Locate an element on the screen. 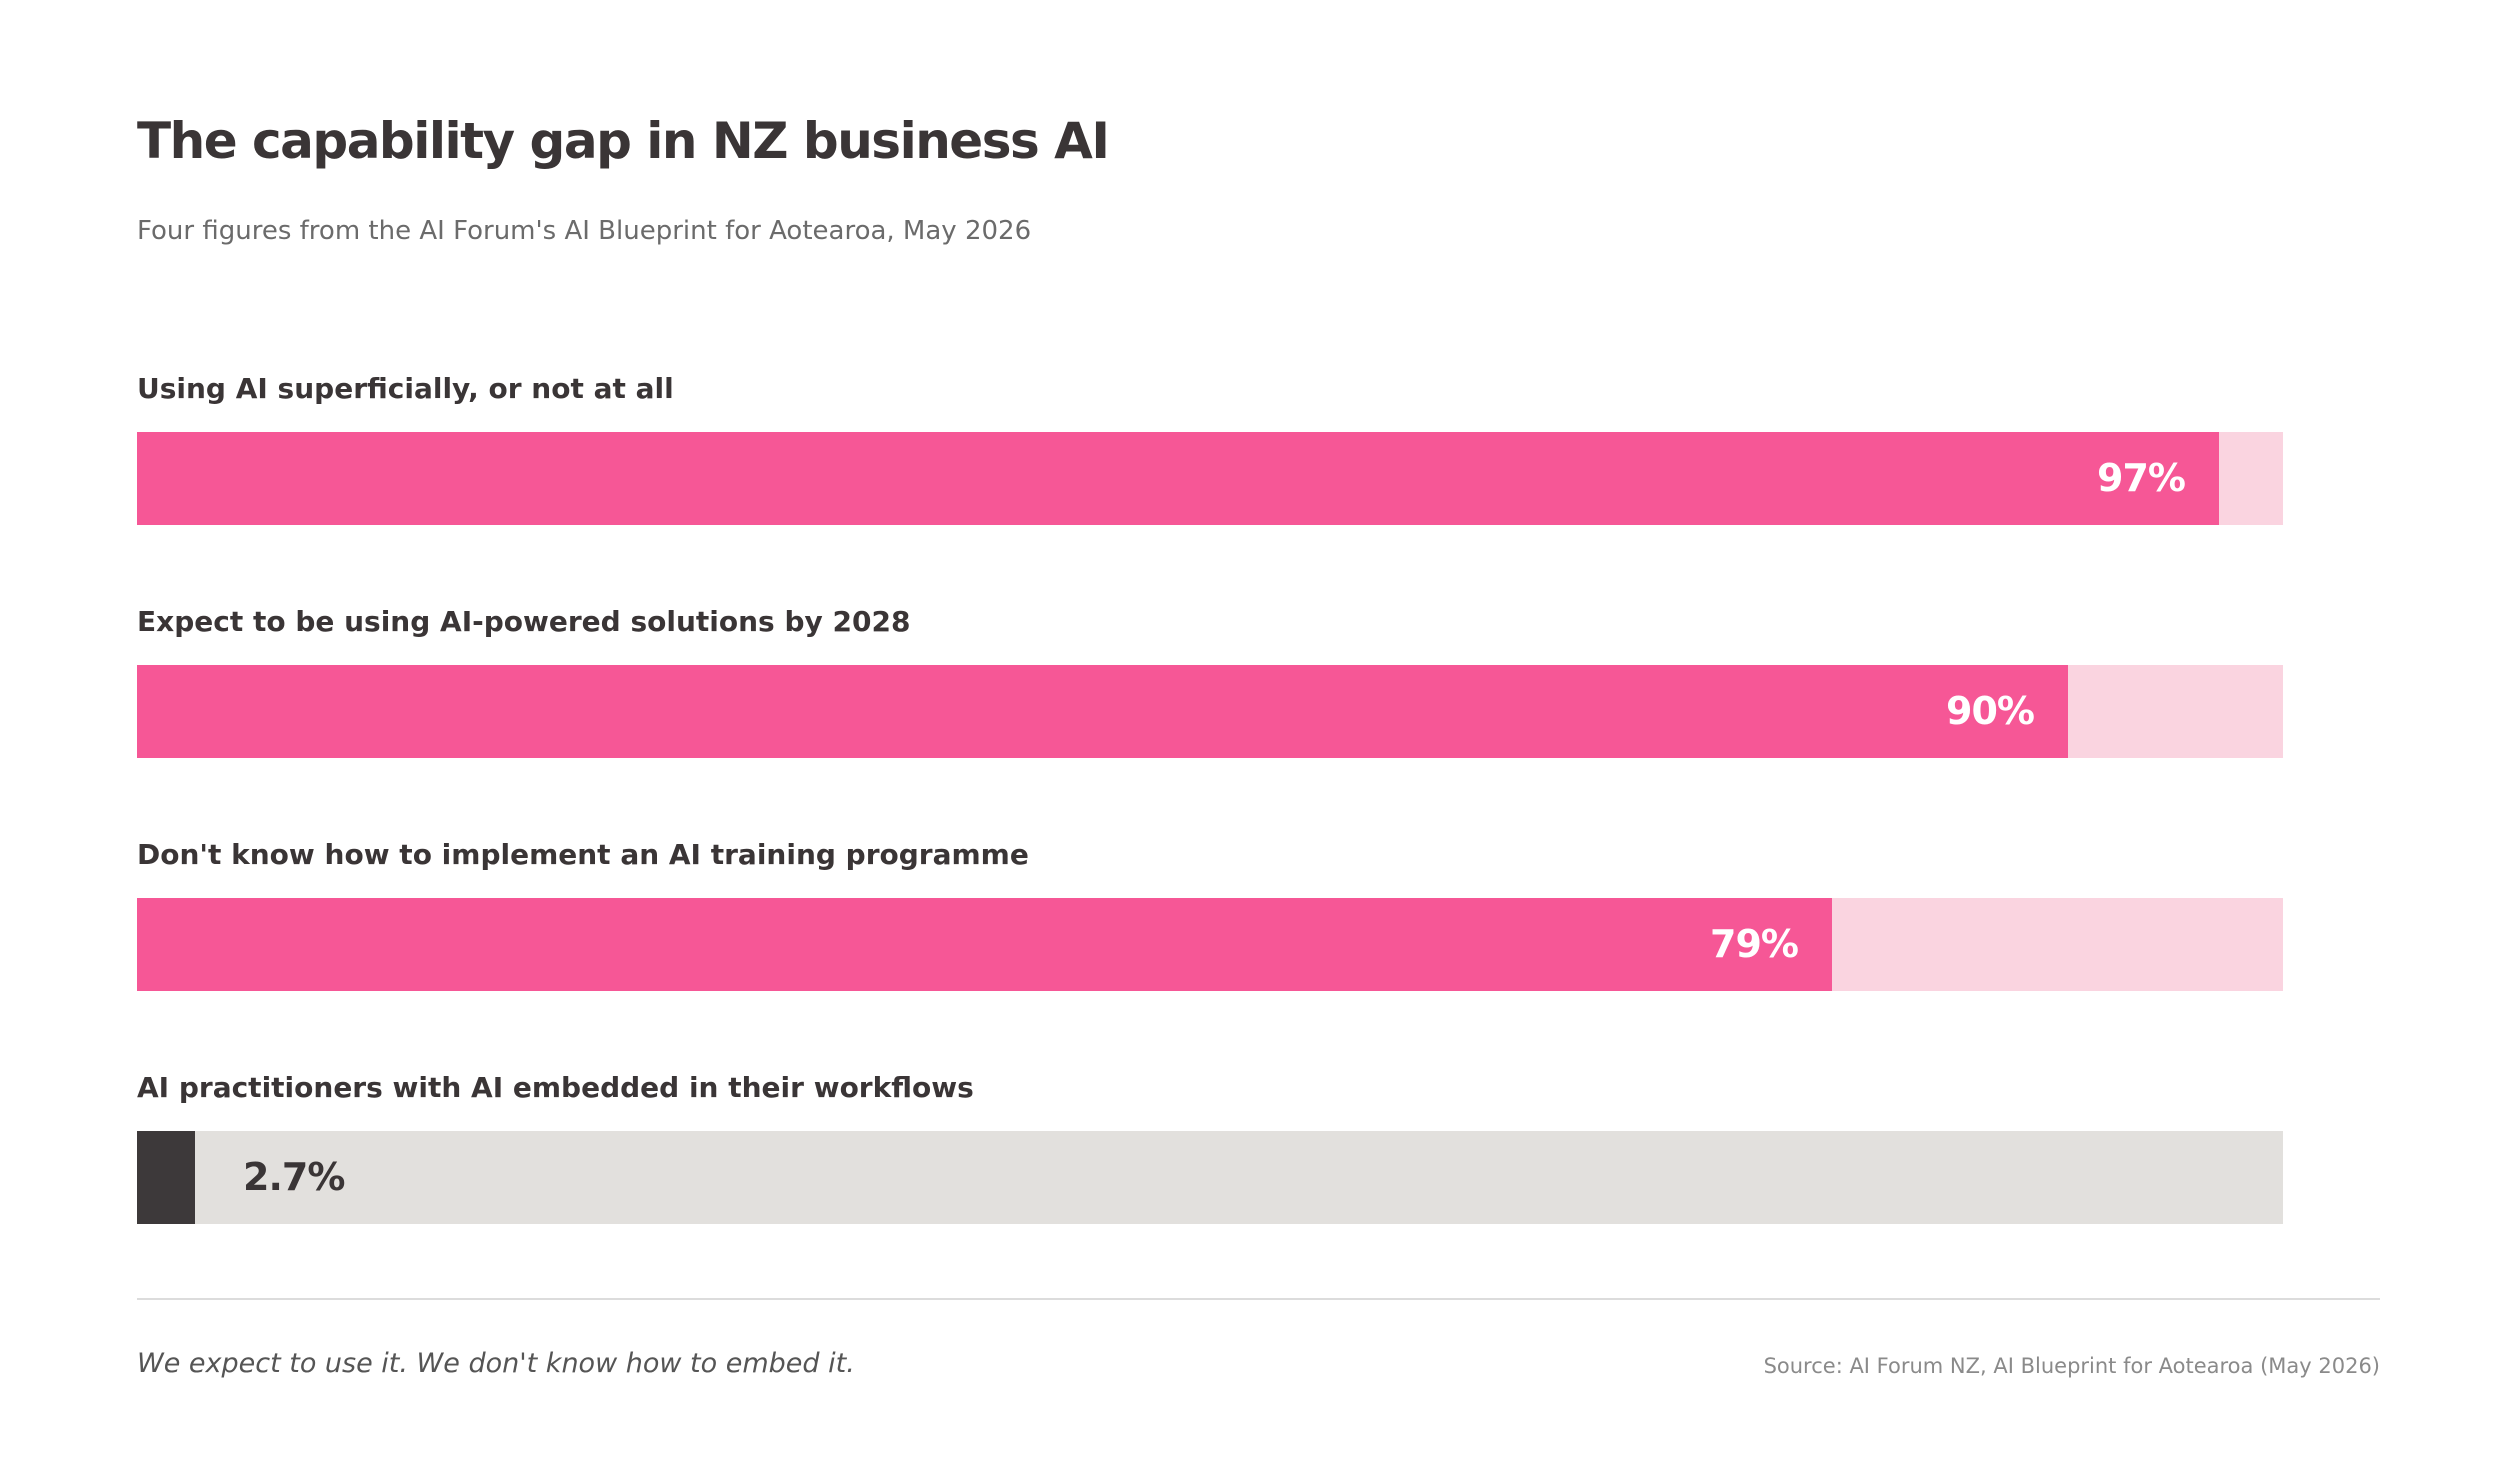 The image size is (2500, 1468). chart-title: The capability gap in NZ business AI is located at coordinates (623, 141).